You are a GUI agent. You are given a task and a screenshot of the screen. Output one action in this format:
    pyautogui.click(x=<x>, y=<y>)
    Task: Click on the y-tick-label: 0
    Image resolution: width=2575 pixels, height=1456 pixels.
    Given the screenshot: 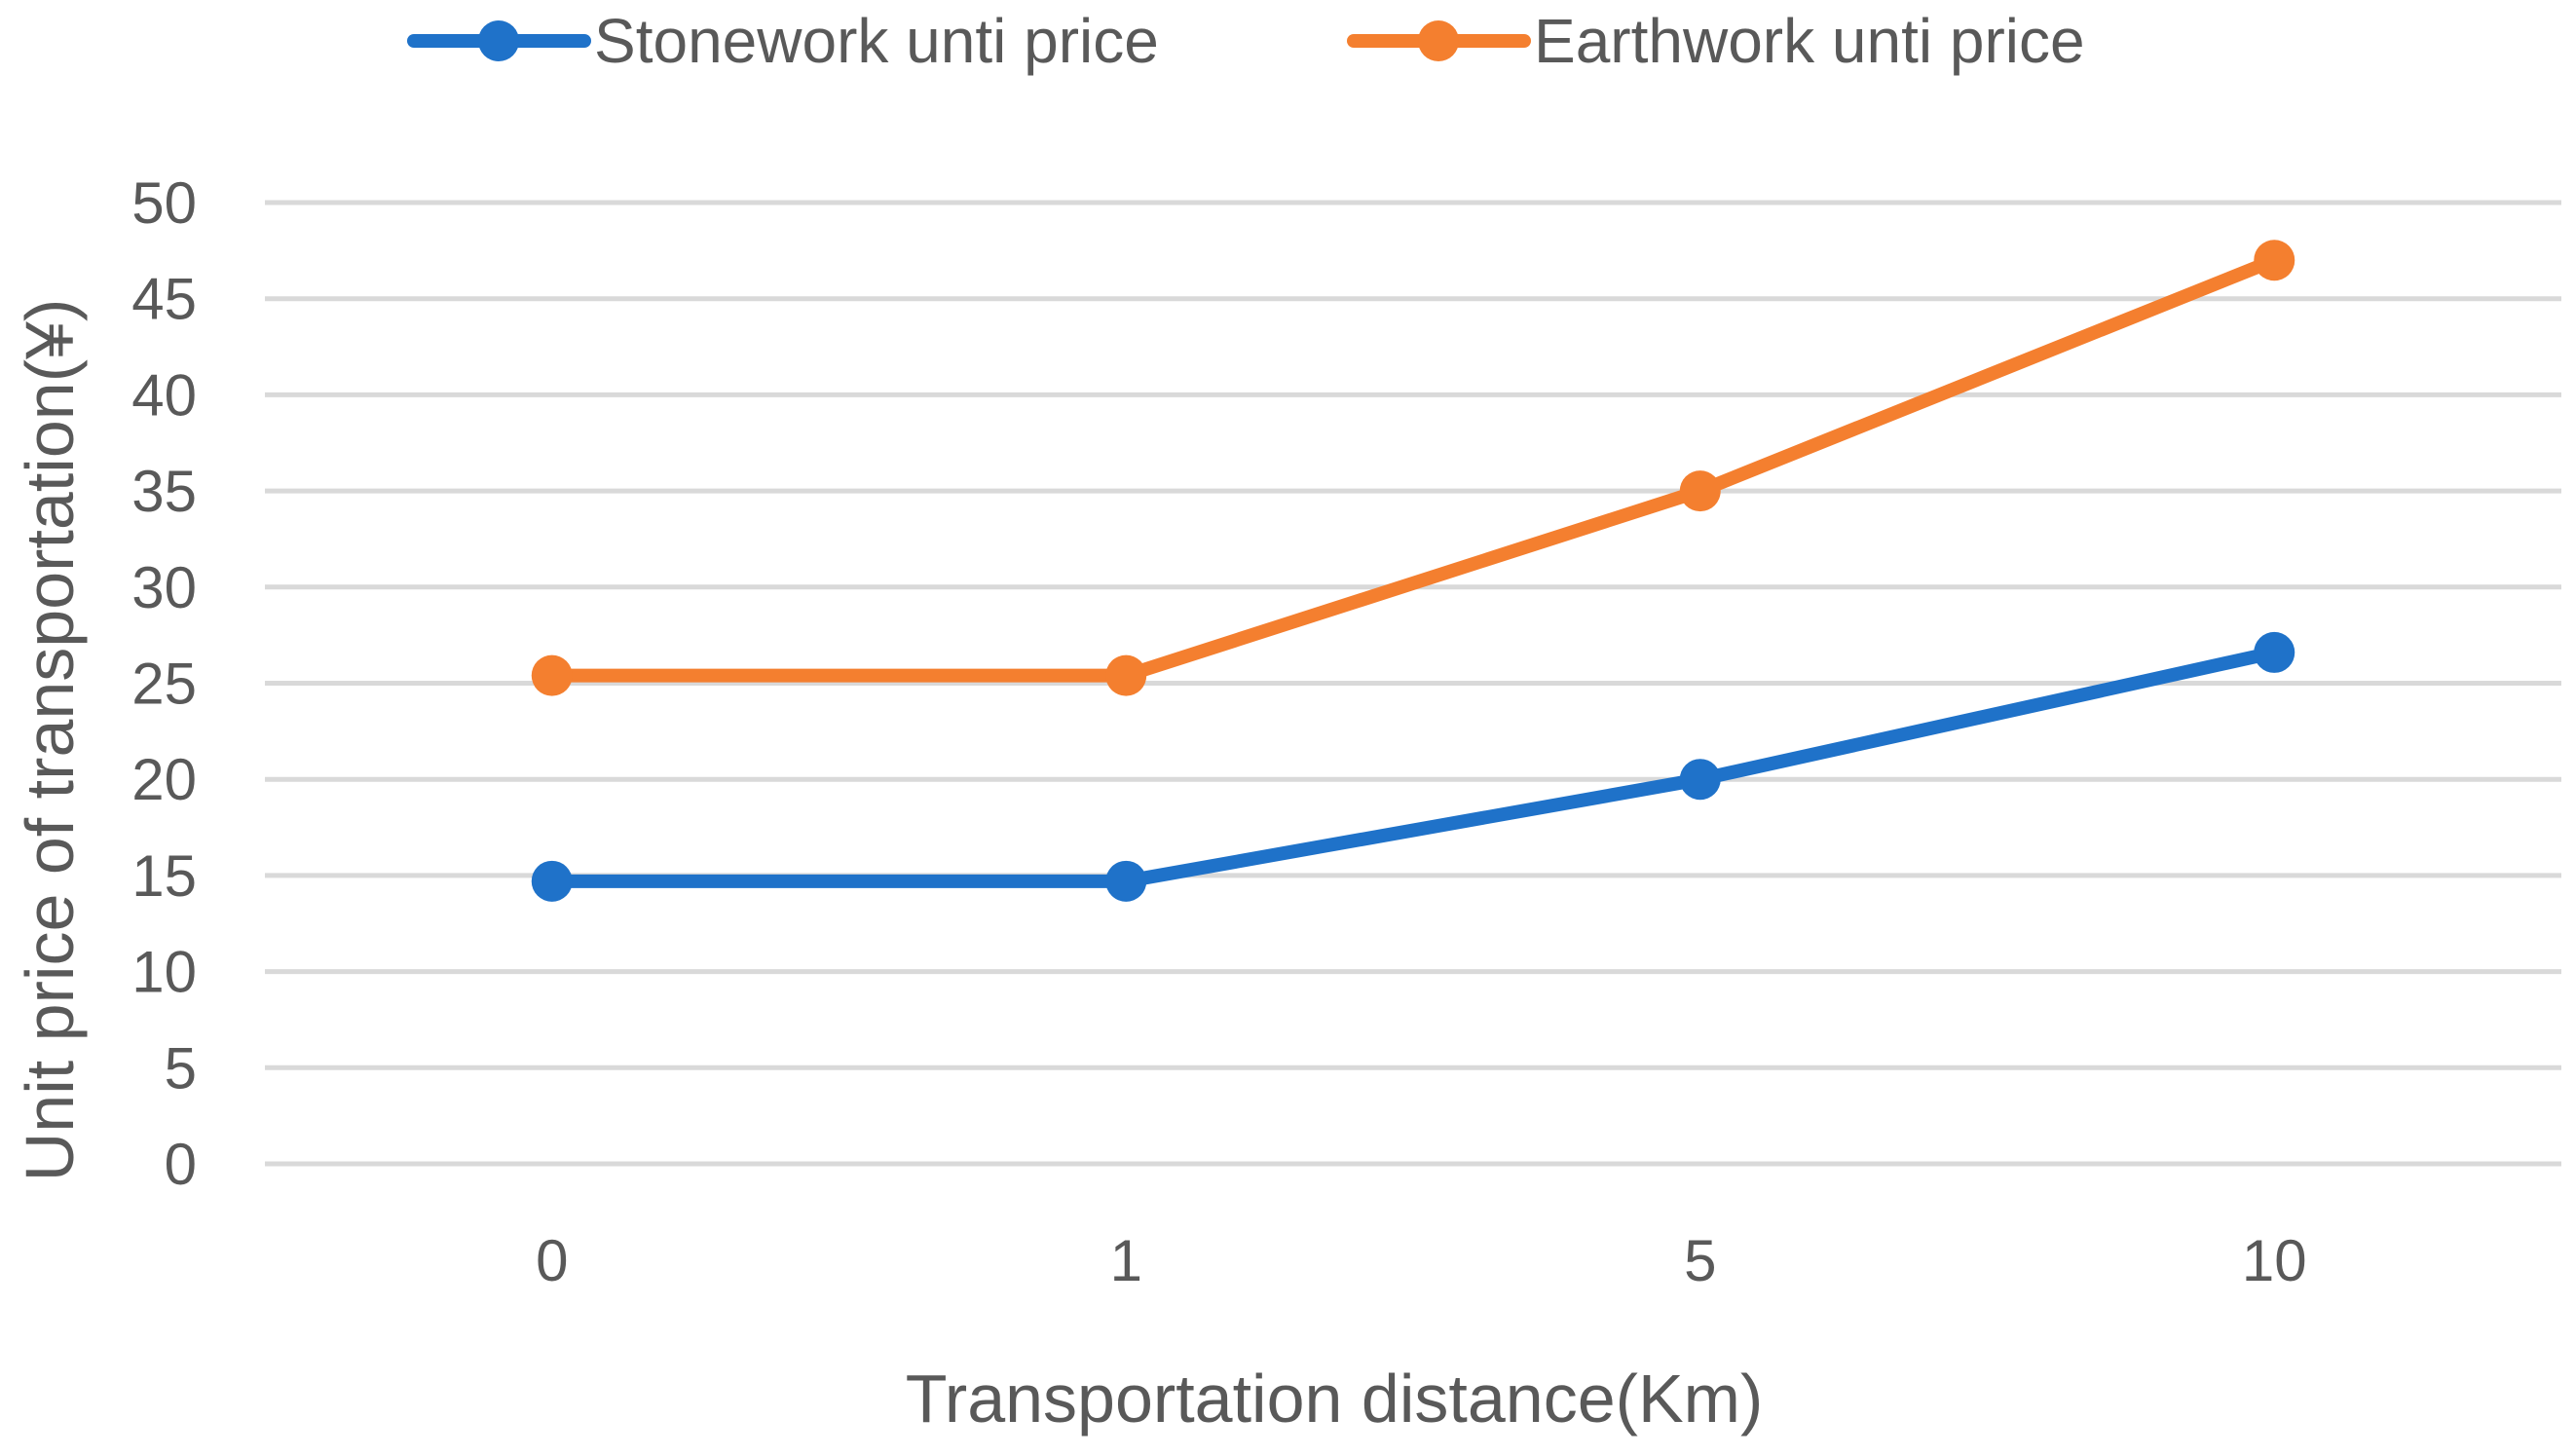 What is the action you would take?
    pyautogui.click(x=181, y=1164)
    